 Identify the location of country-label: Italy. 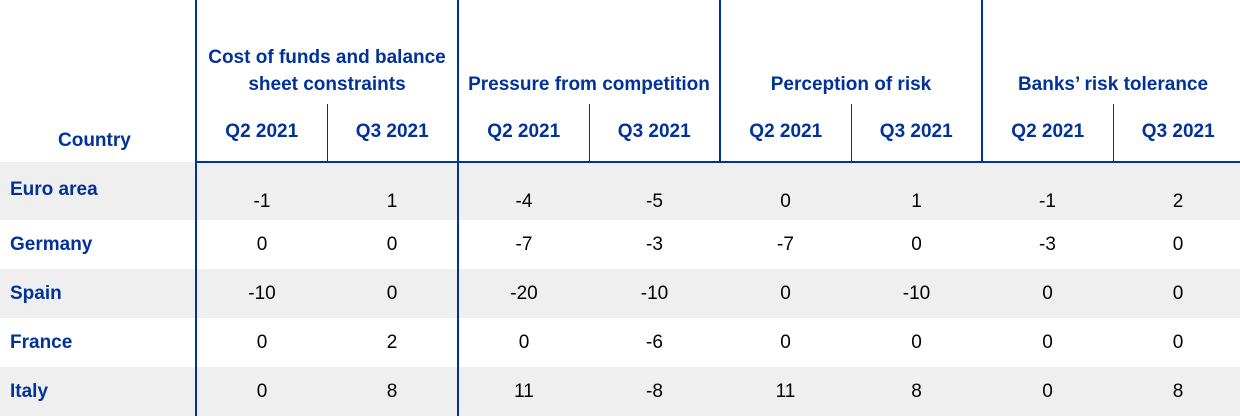
(98, 391).